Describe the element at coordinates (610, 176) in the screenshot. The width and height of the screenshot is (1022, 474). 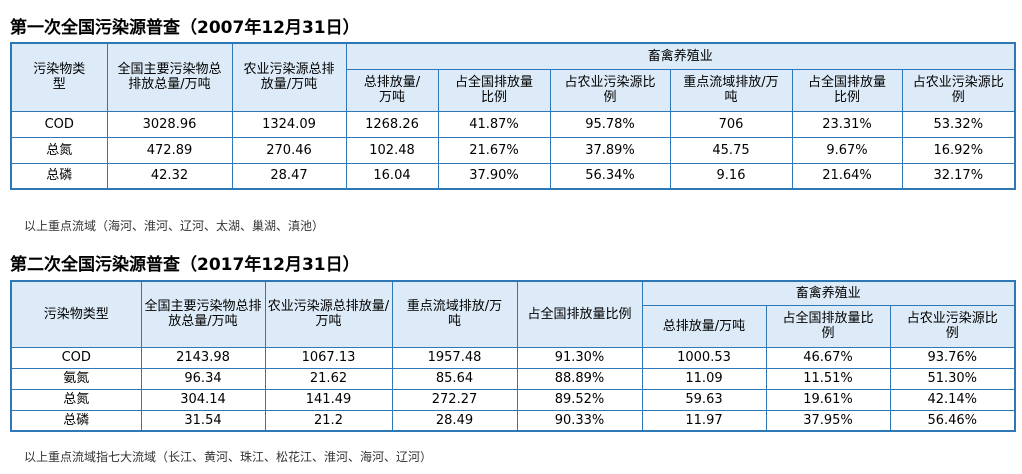
I see `table-cell: 56.34%` at that location.